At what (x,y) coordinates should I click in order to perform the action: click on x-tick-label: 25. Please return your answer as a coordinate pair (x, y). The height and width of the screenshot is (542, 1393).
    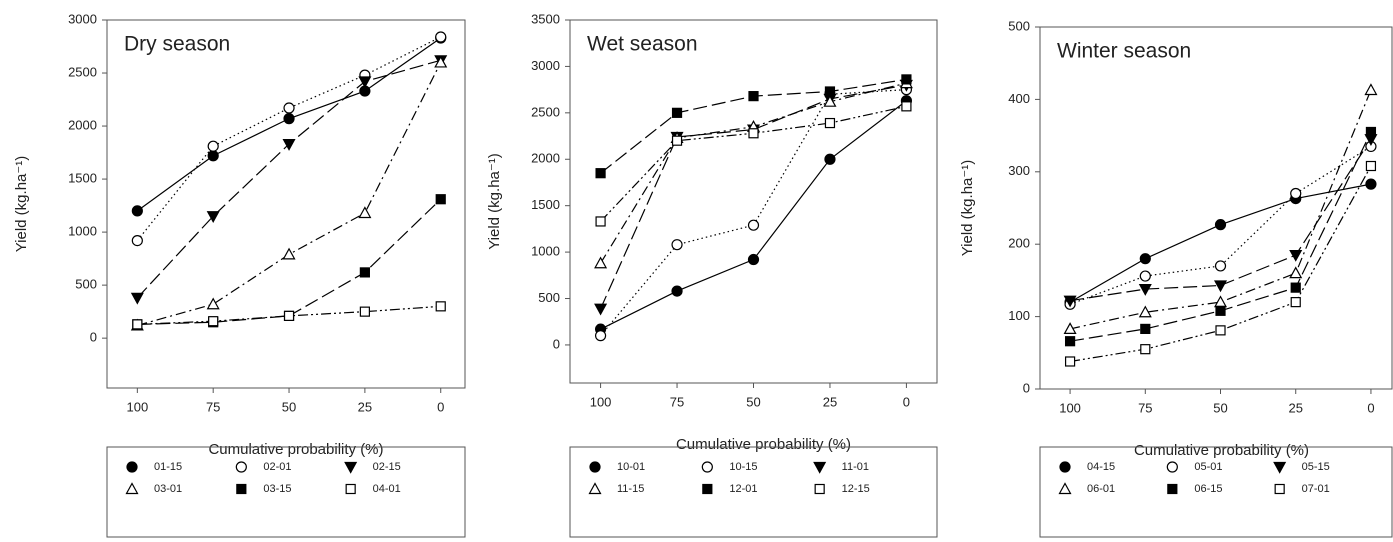
    Looking at the image, I should click on (365, 406).